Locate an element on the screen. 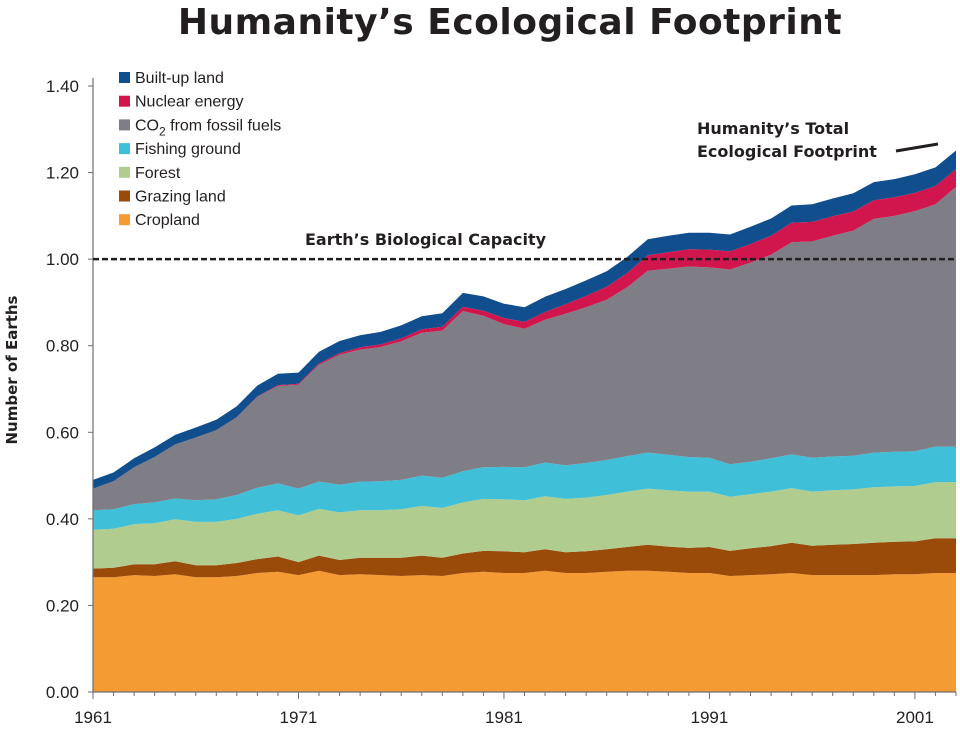 This screenshot has height=732, width=960. y-tick-labels: 0.00 0.20 0.40 0.60 0.80 1.00 1.20 1.40 is located at coordinates (69, 389).